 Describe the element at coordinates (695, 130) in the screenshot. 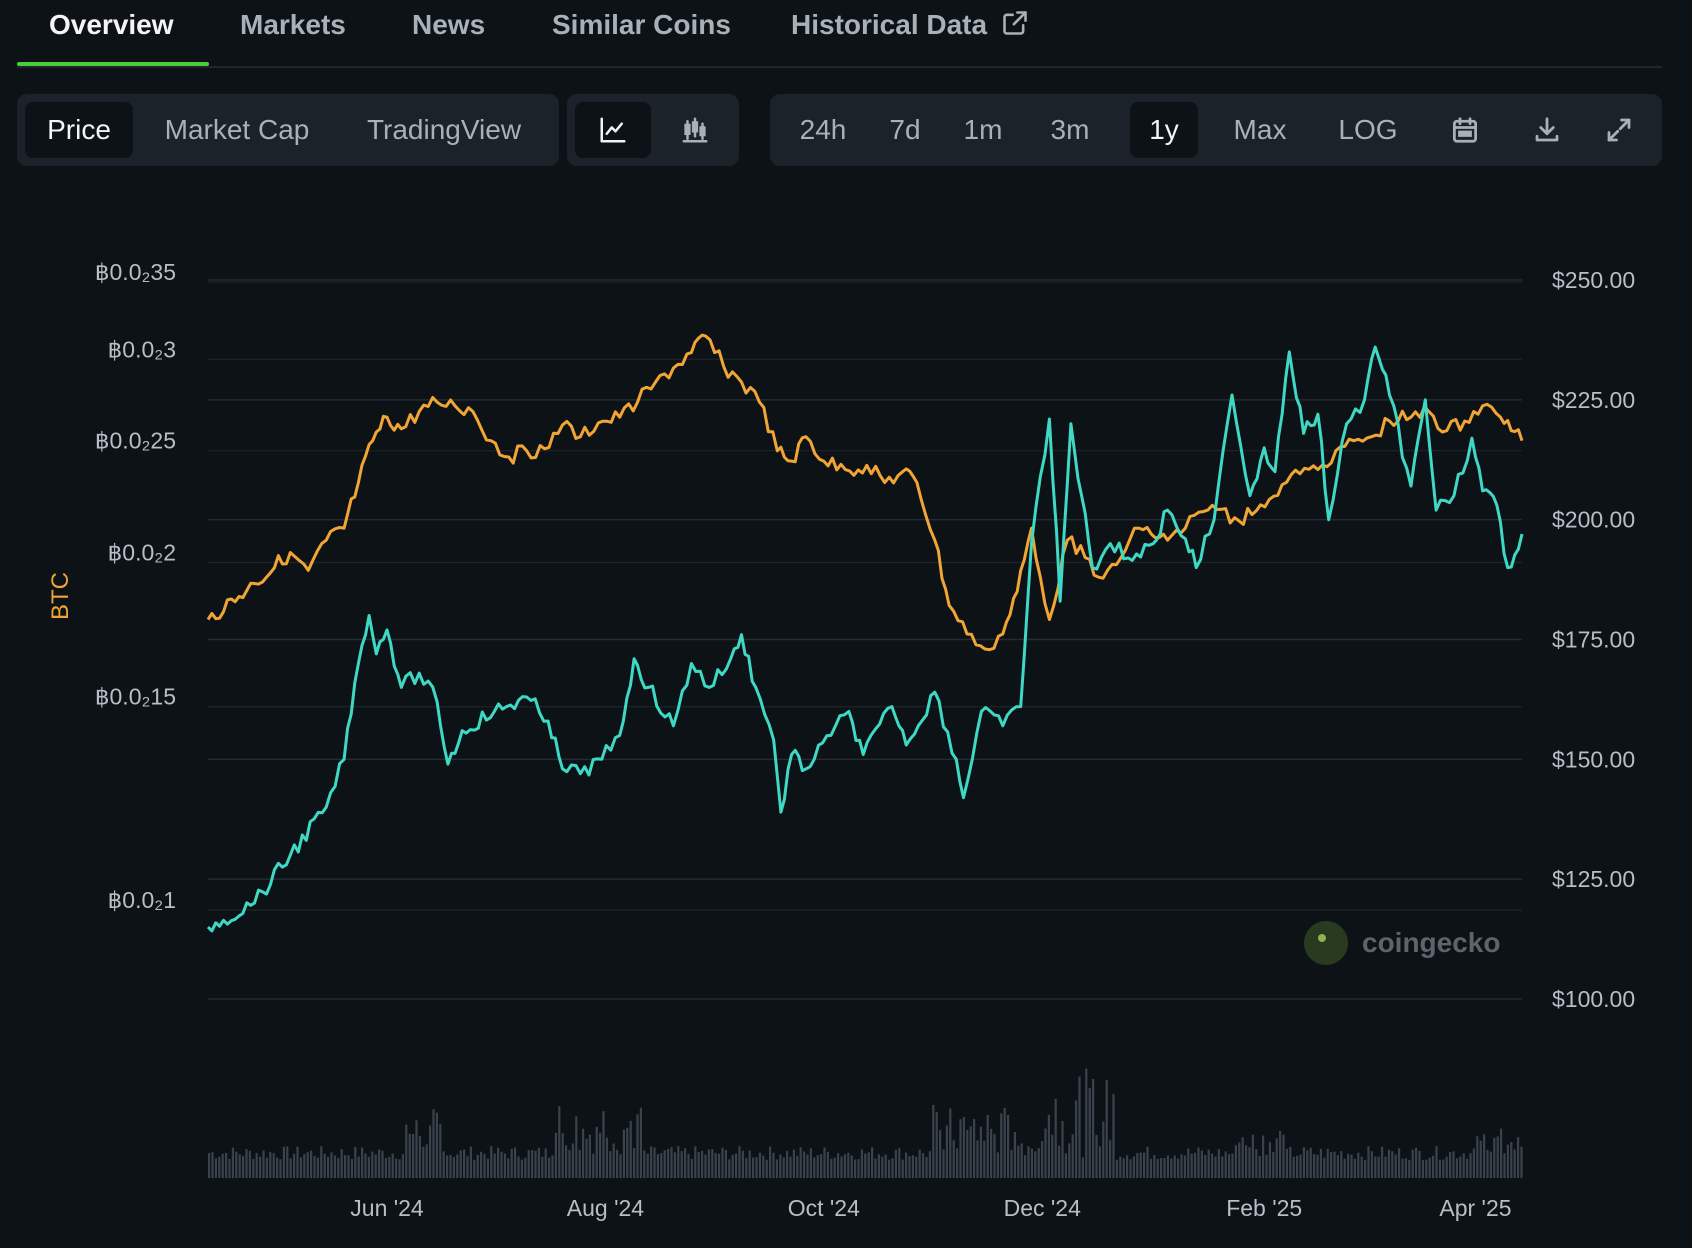

I see `candlestick-button` at that location.